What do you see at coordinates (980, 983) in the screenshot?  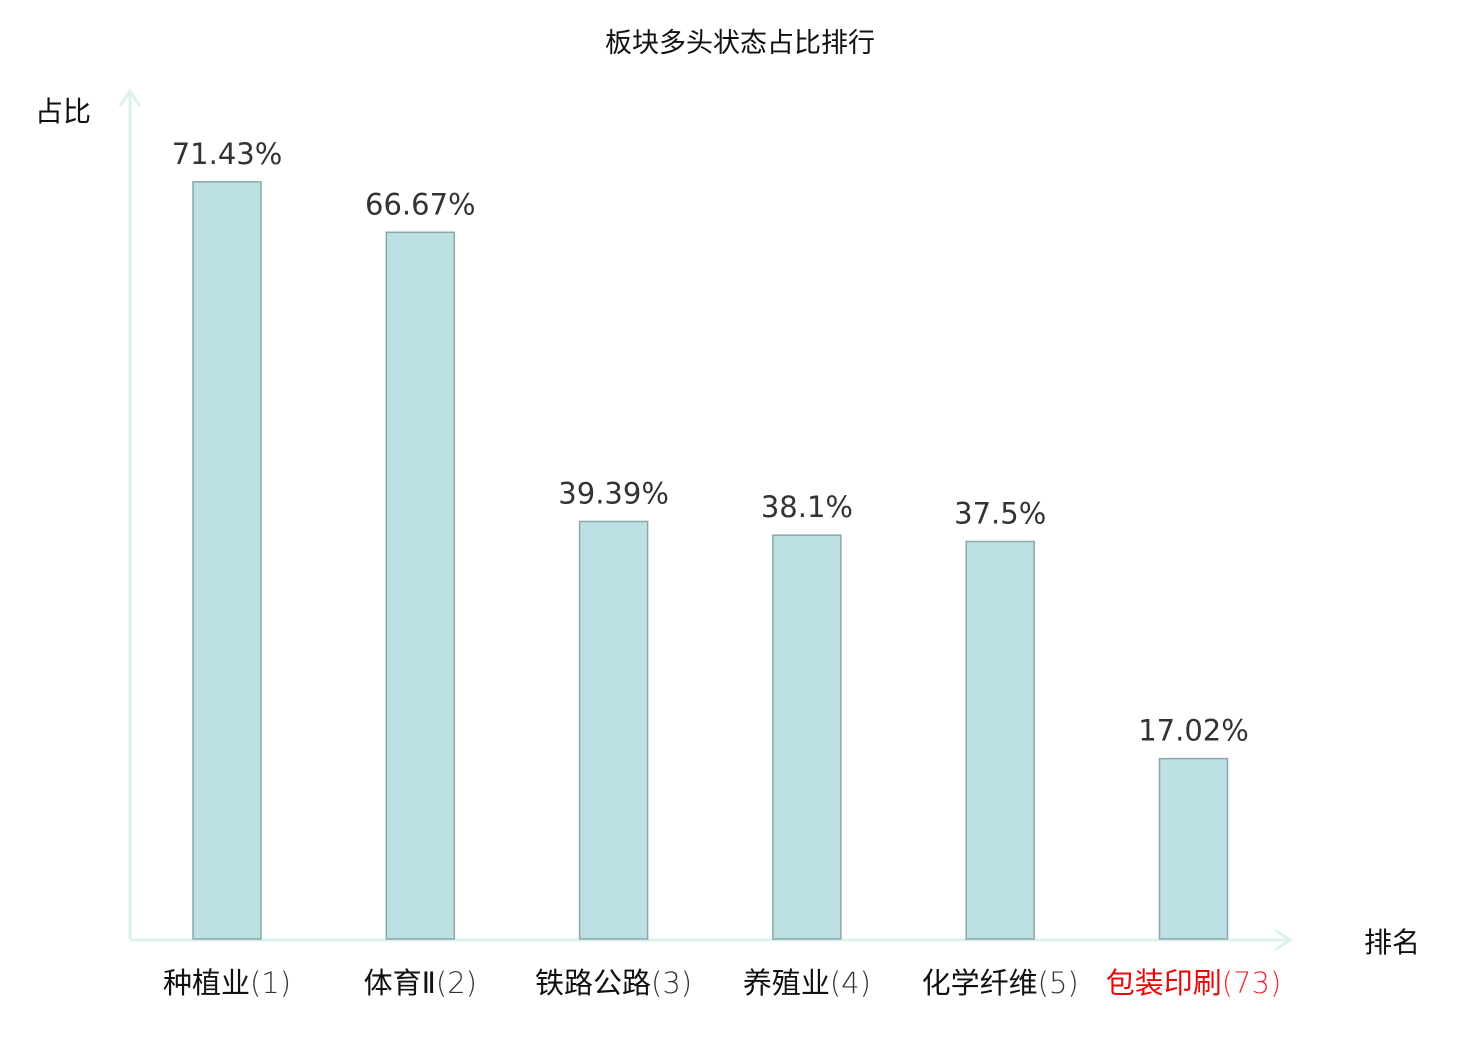 I see `category-name: 化学纤维` at bounding box center [980, 983].